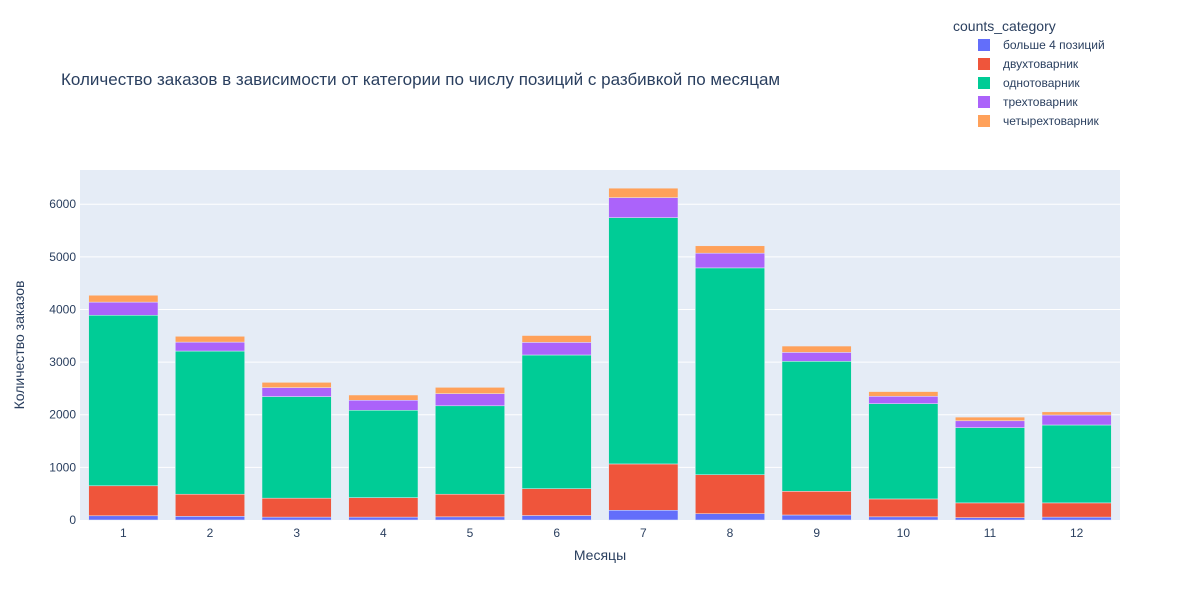 The width and height of the screenshot is (1200, 600). I want to click on y-tick-label: 4000, so click(62, 309).